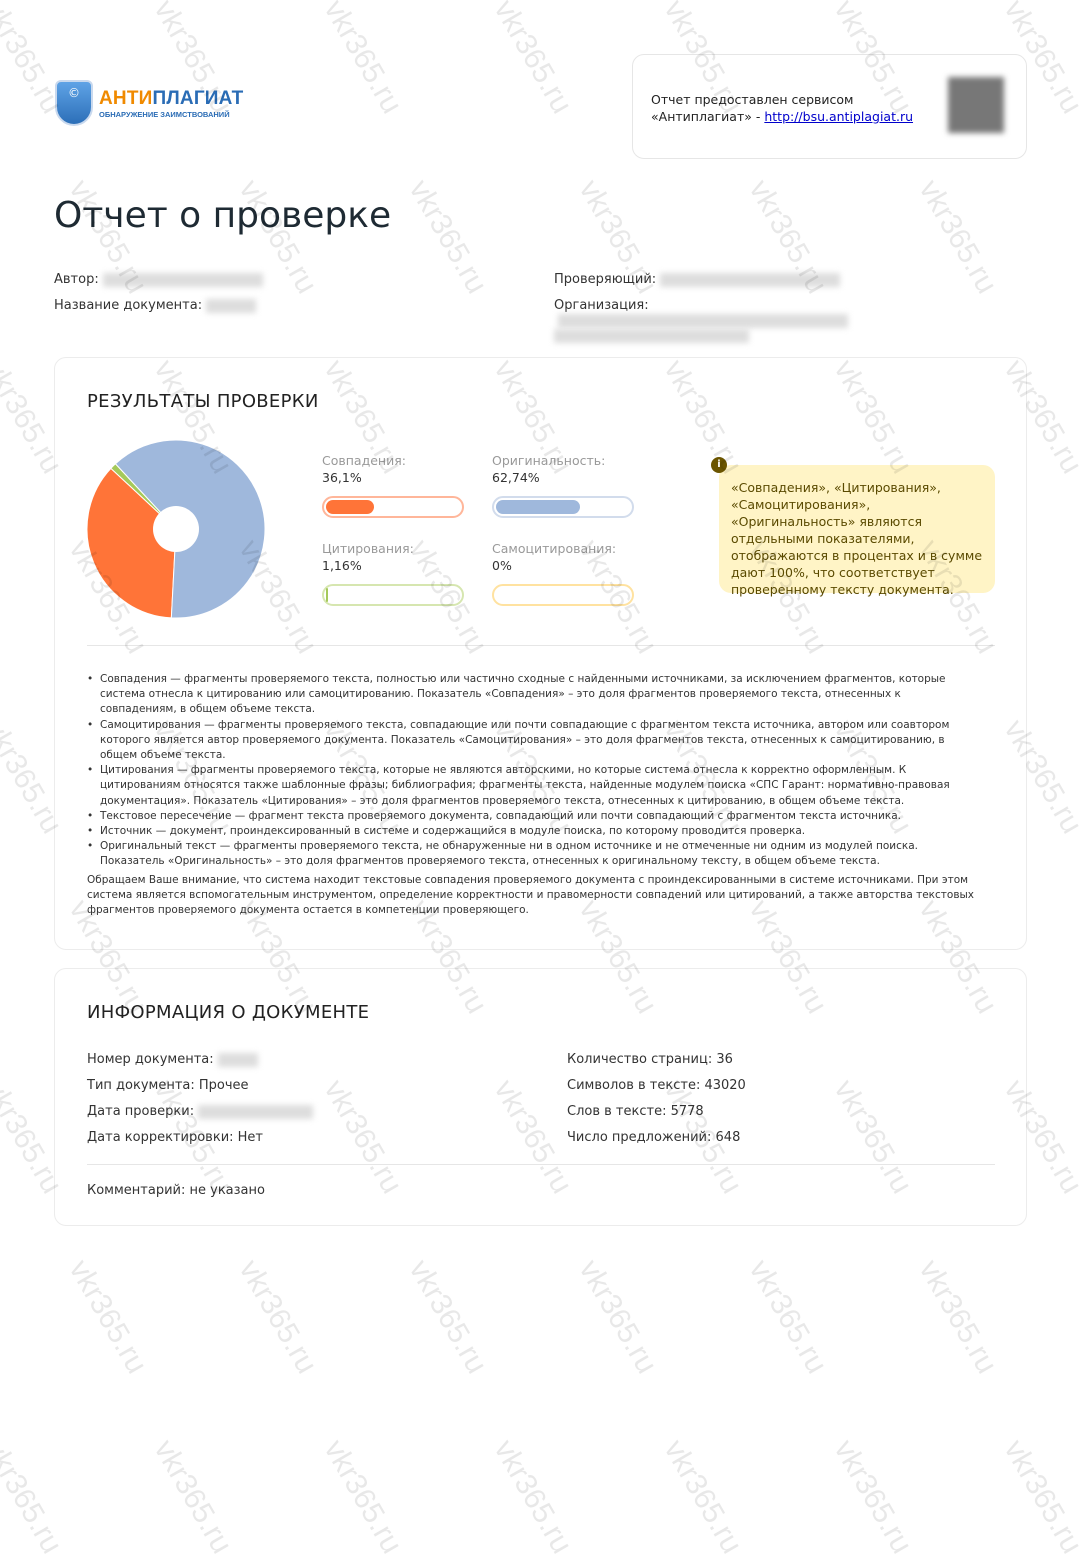 Image resolution: width=1080 pixels, height=1560 pixels. I want to click on info-icon: i, so click(719, 465).